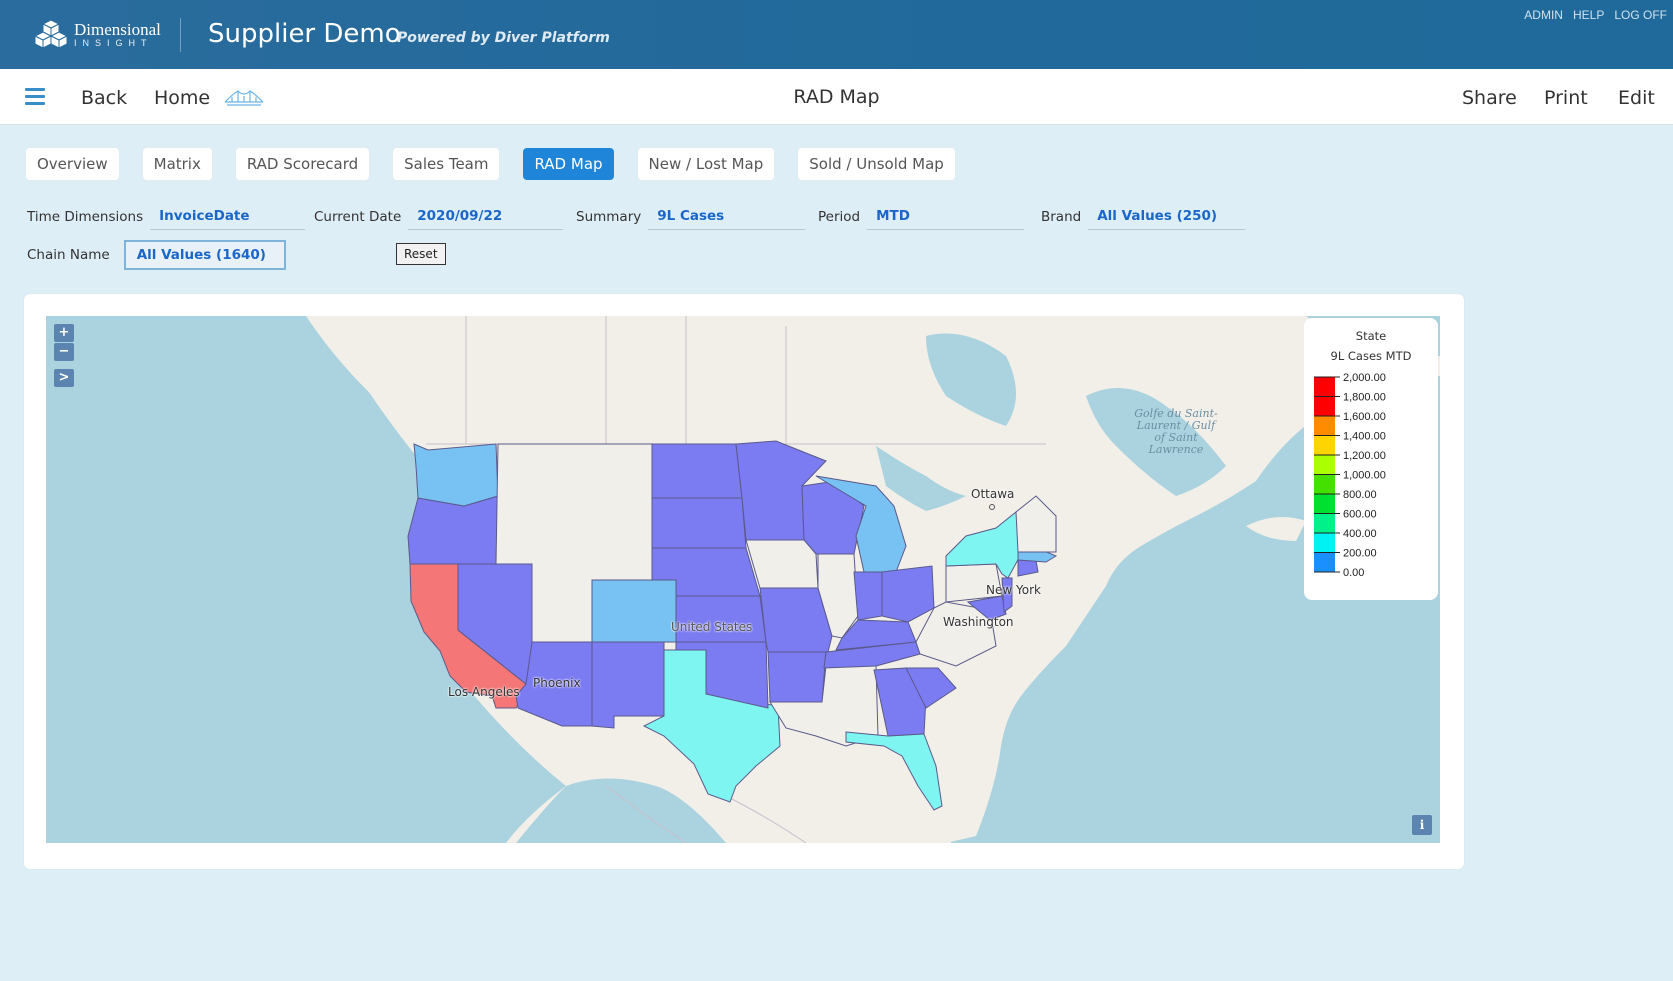 This screenshot has height=981, width=1673. I want to click on country-label-united-states: United States, so click(712, 627).